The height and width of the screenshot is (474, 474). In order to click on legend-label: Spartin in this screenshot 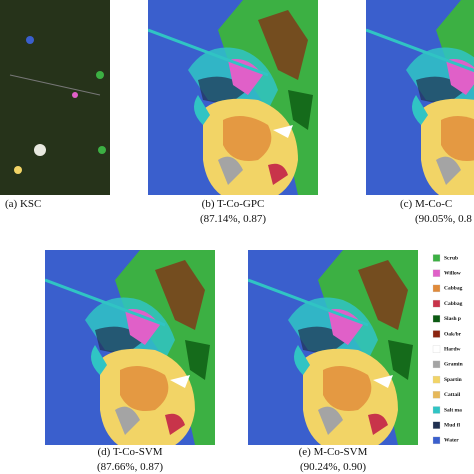, I will do `click(453, 380)`.